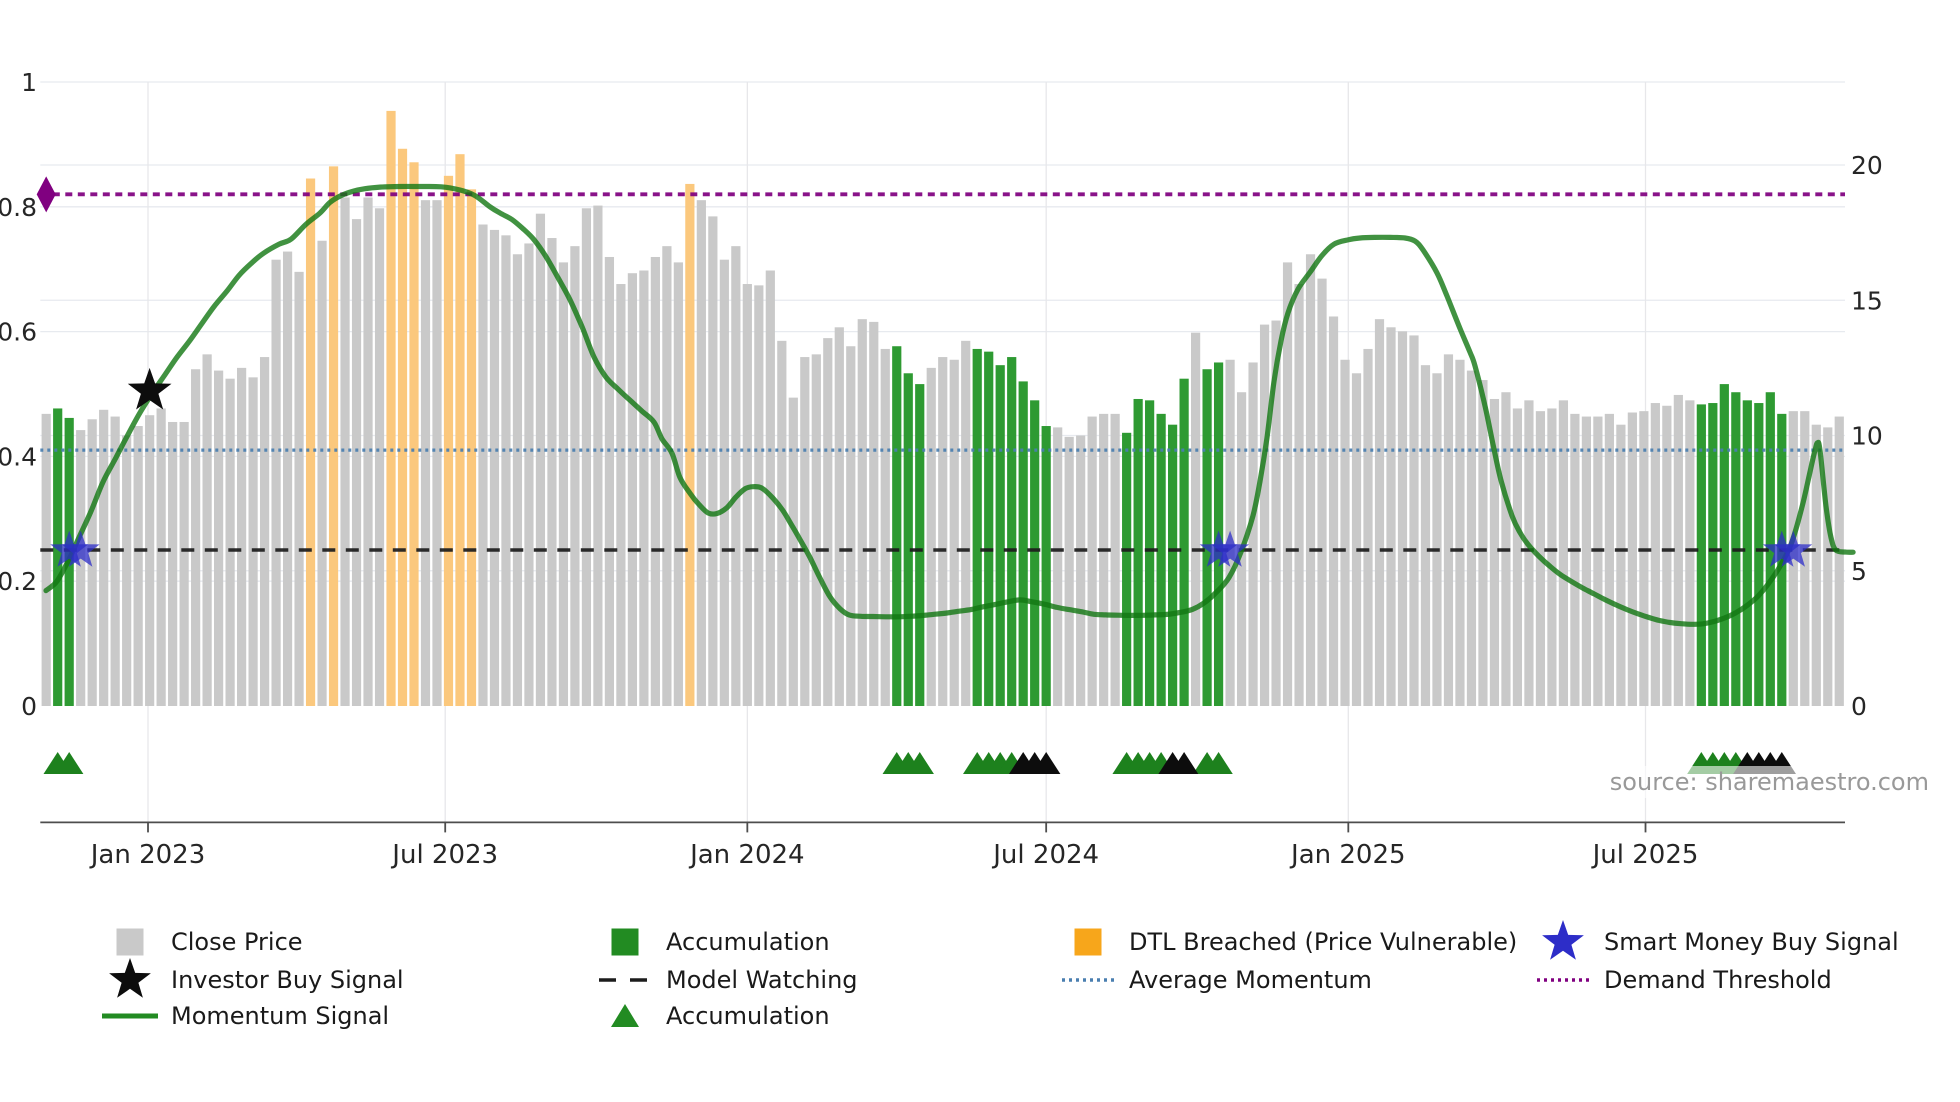  What do you see at coordinates (149, 388) in the screenshot?
I see `investor-buy-signal-star` at bounding box center [149, 388].